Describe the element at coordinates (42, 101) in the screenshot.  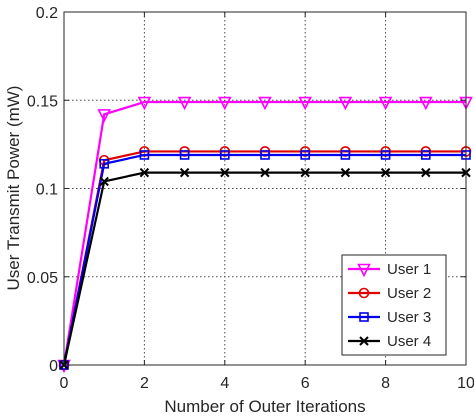
I see `y-tick-label: 0.15` at that location.